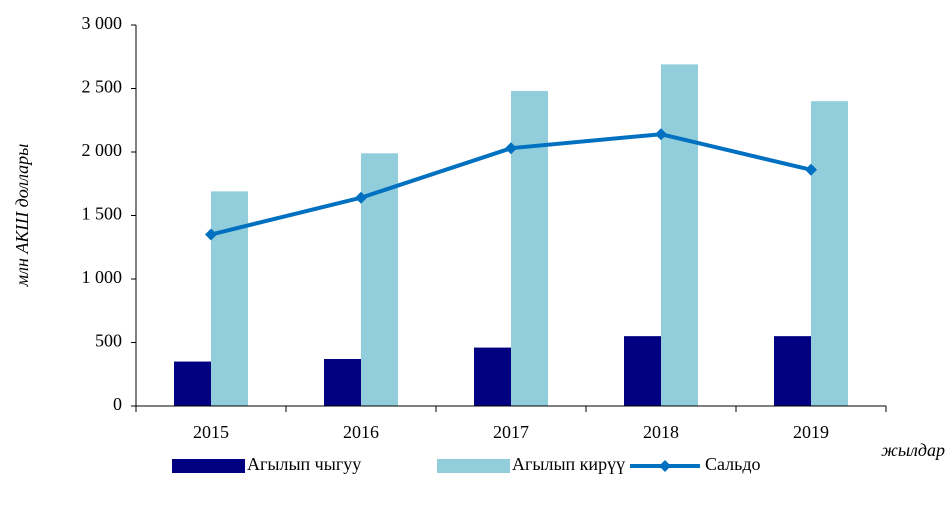  What do you see at coordinates (361, 432) in the screenshot?
I see `x-tick-label: 2016` at bounding box center [361, 432].